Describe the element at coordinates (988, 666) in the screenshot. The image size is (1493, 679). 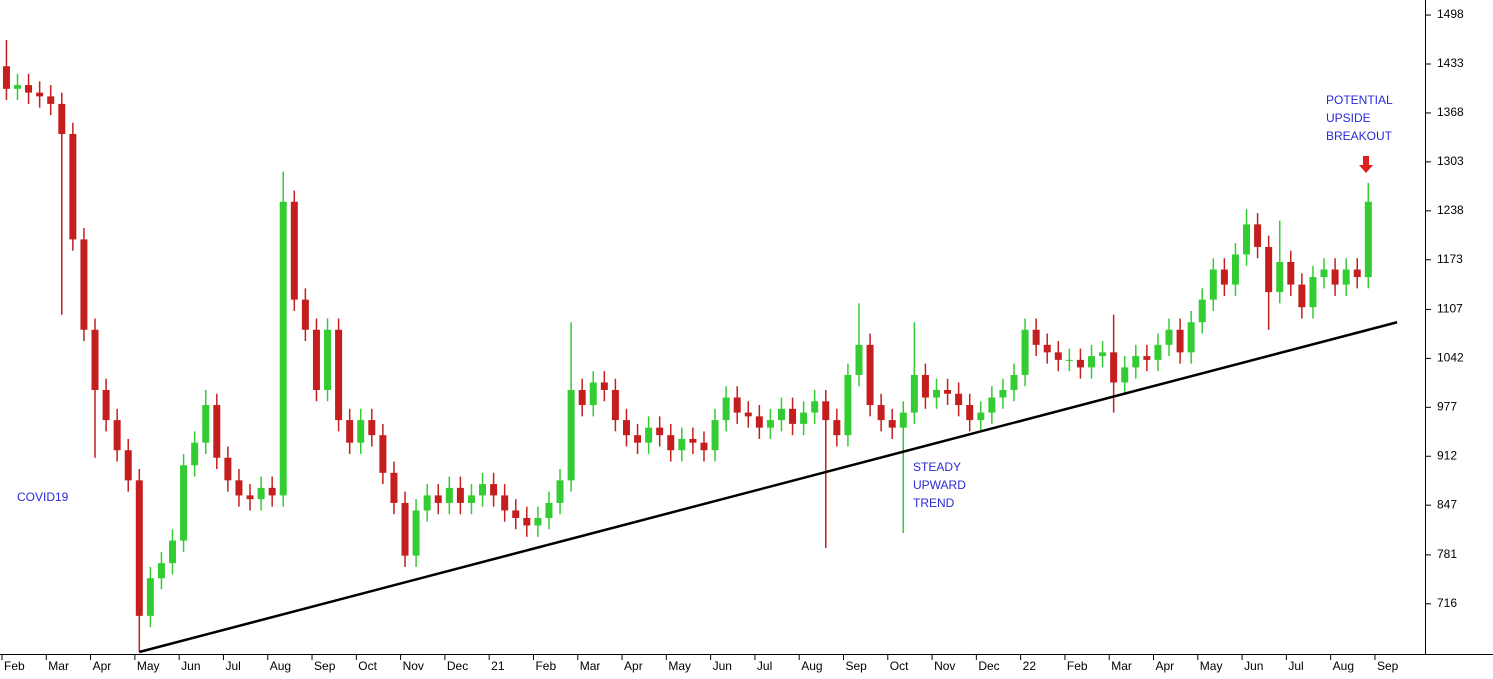
I see `x-tick-label: Dec` at that location.